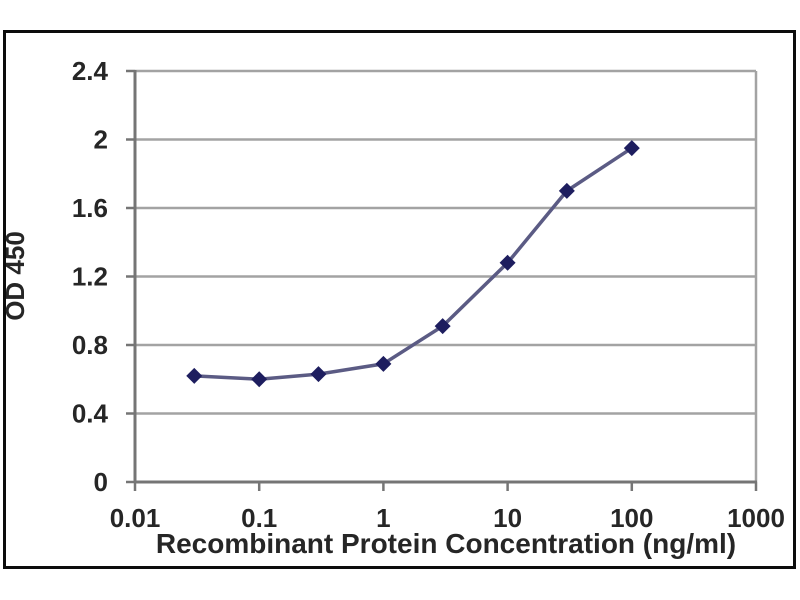  What do you see at coordinates (90, 208) in the screenshot?
I see `y-tick-label: 1.6` at bounding box center [90, 208].